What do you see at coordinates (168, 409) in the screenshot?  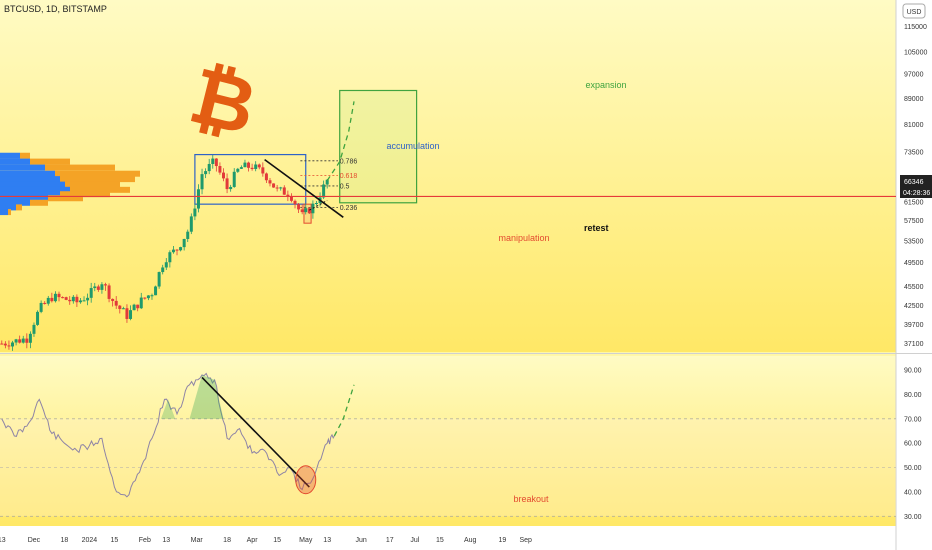 I see `rsi-overbought-fill` at bounding box center [168, 409].